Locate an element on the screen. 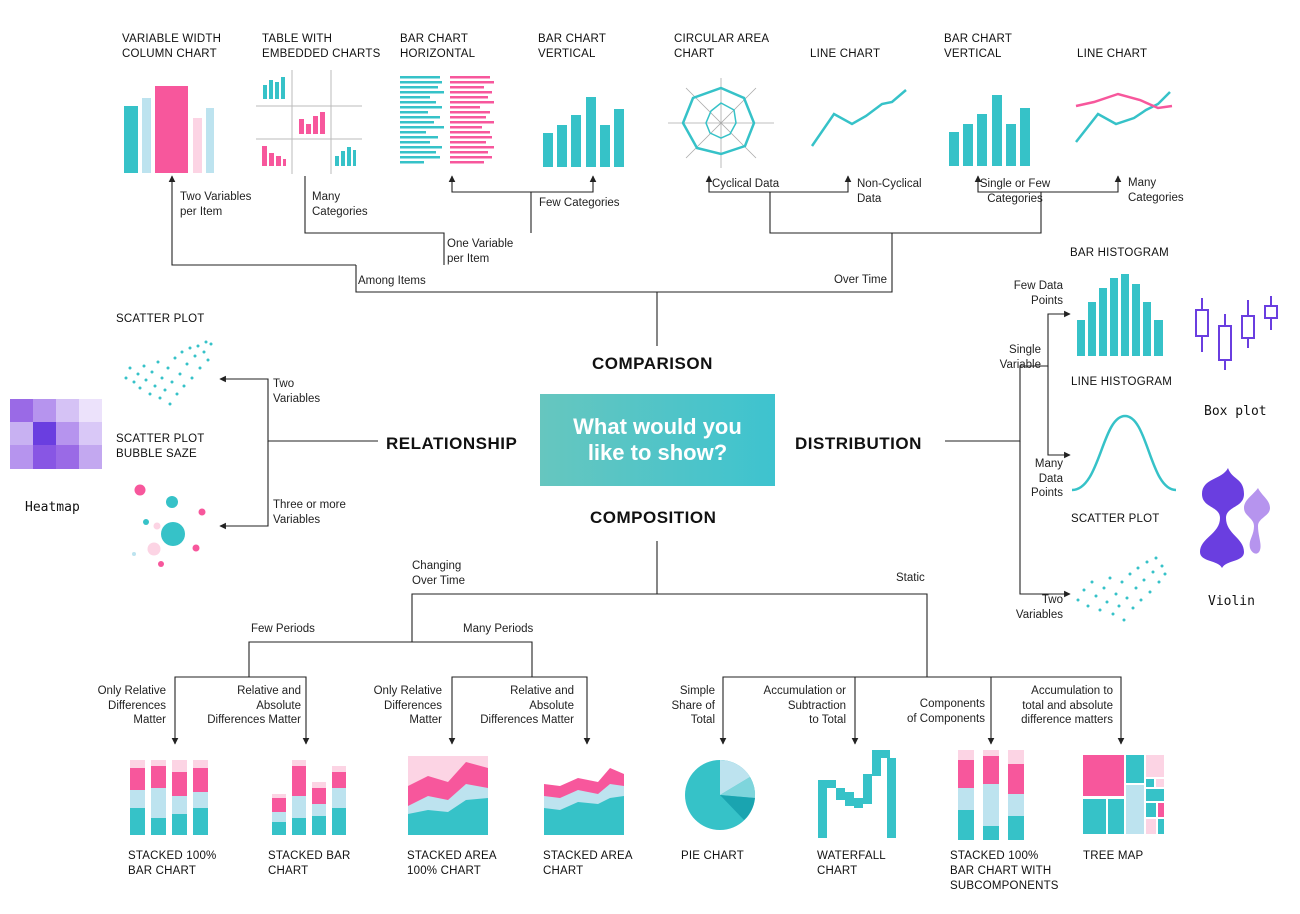  title-circular-area-chart: CIRCULAR AREA CHART is located at coordinates (722, 46).